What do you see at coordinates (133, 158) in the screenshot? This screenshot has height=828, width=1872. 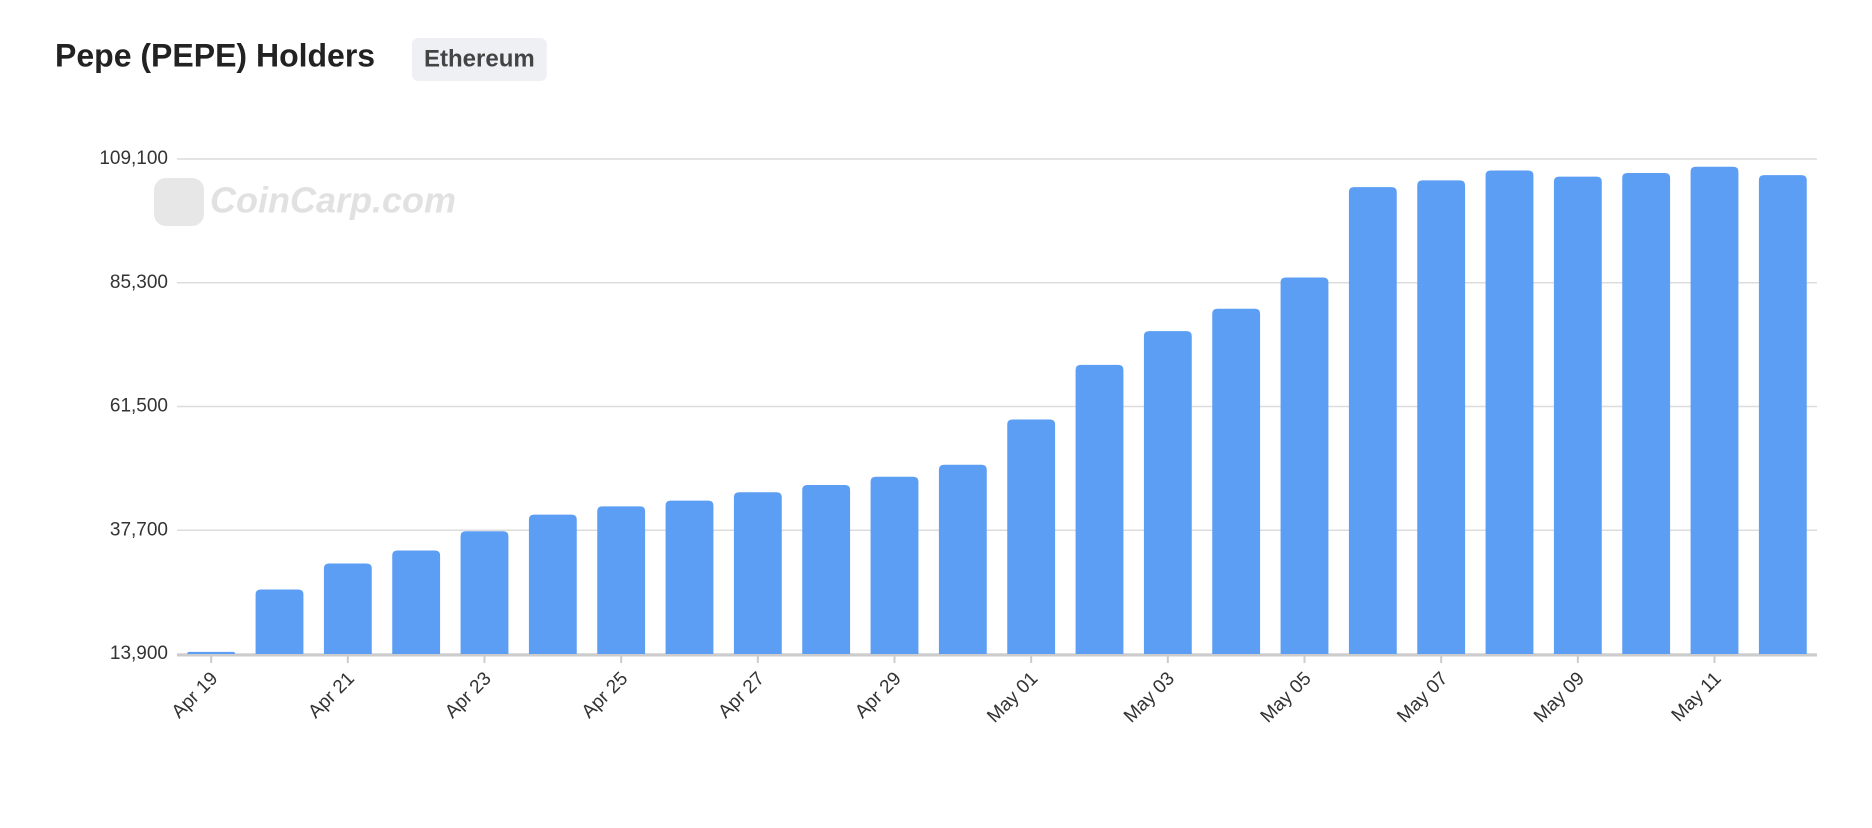 I see `y-tick-label: 109,100` at bounding box center [133, 158].